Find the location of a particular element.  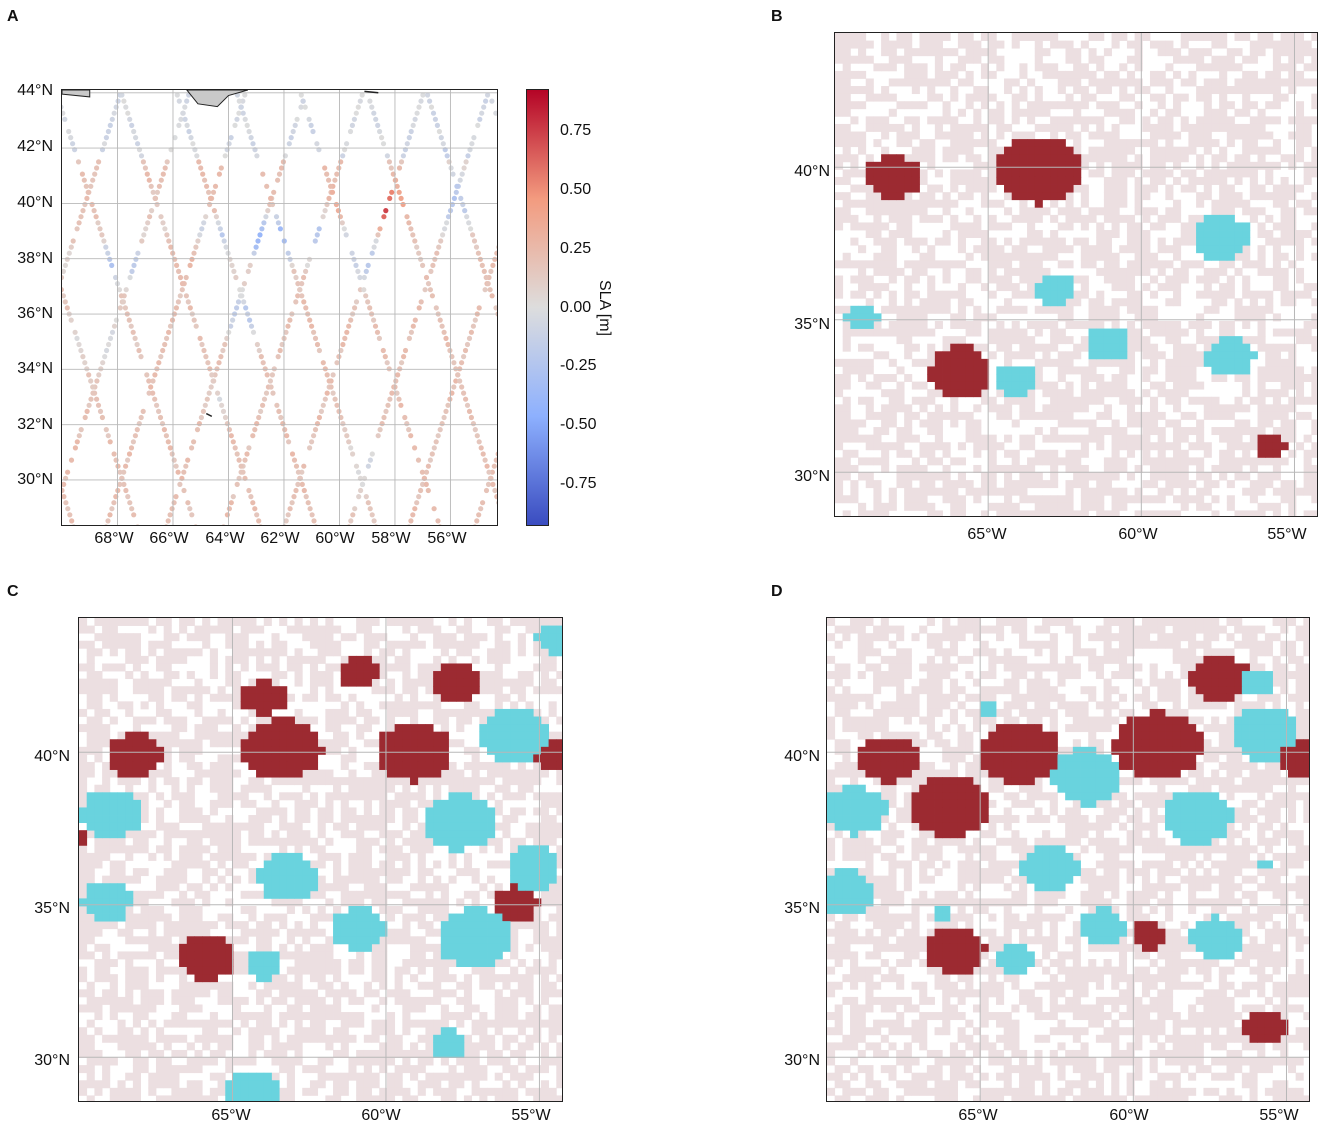

a-lat-tick-40: 40°N is located at coordinates (35, 202).